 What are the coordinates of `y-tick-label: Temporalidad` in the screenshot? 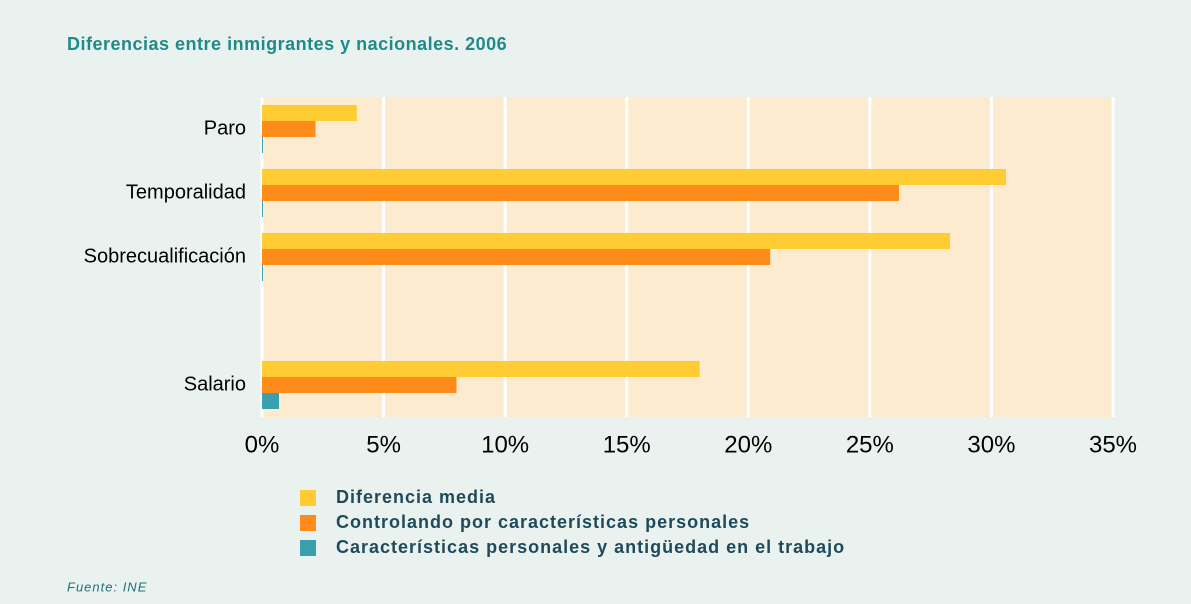 It's located at (186, 192).